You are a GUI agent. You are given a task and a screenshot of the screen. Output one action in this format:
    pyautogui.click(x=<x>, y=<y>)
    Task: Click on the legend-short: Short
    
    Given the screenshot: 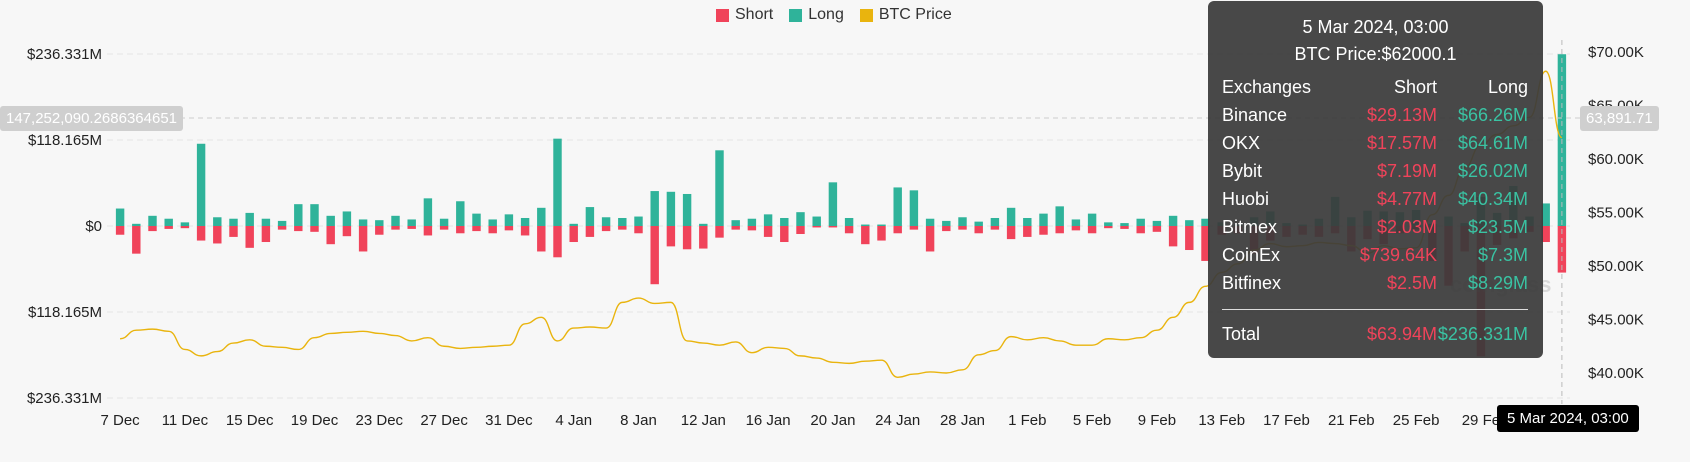 What is the action you would take?
    pyautogui.click(x=744, y=15)
    